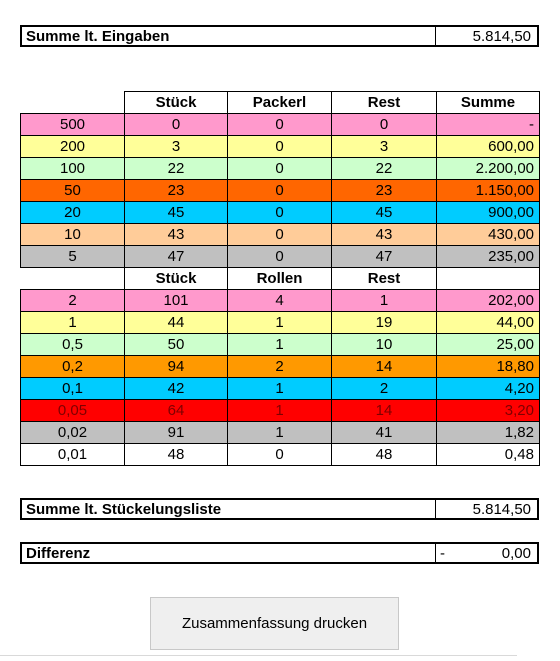 This screenshot has width=560, height=661. What do you see at coordinates (488, 410) in the screenshot?
I see `coins-sum-cell: 3,20` at bounding box center [488, 410].